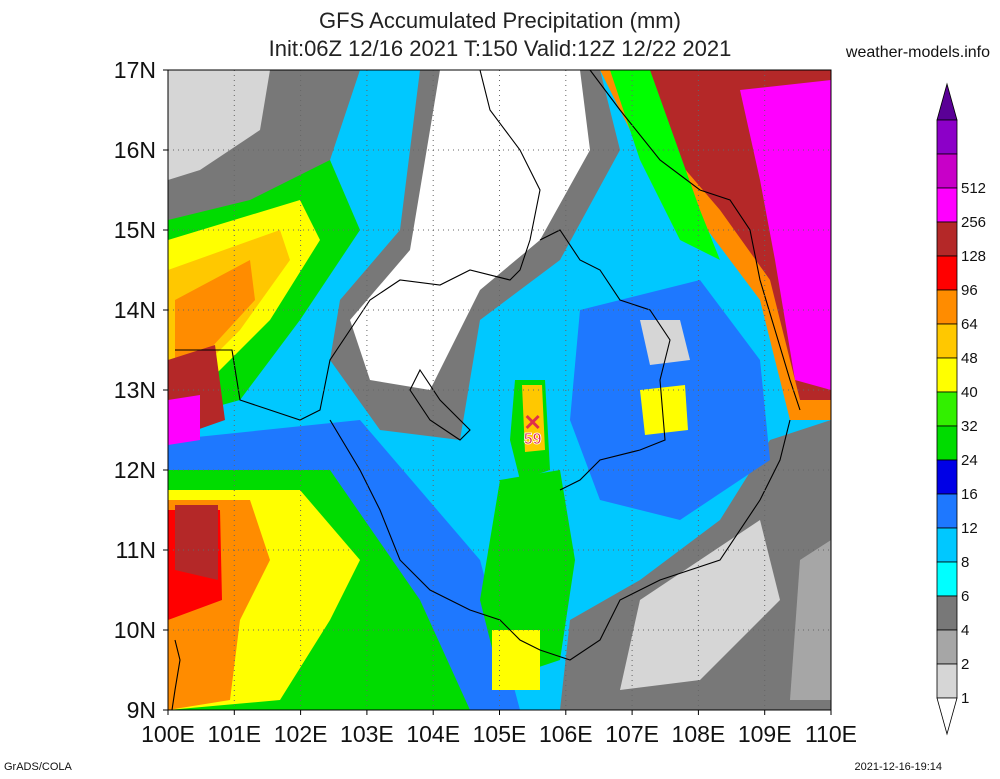 The height and width of the screenshot is (779, 1000). What do you see at coordinates (532, 422) in the screenshot?
I see `max-marker-x-icon` at bounding box center [532, 422].